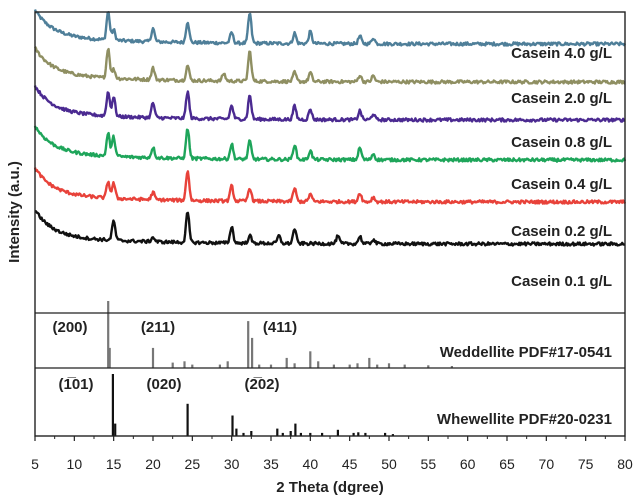 This screenshot has width=640, height=498. Describe the element at coordinates (526, 352) in the screenshot. I see `reference-name: Weddellite PDF#17-0541` at that location.